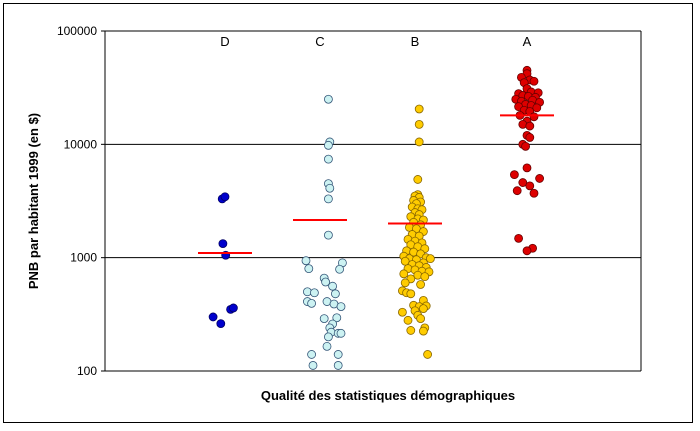 This screenshot has height=431, width=700. Describe the element at coordinates (224, 41) in the screenshot. I see `category-label: D` at that location.